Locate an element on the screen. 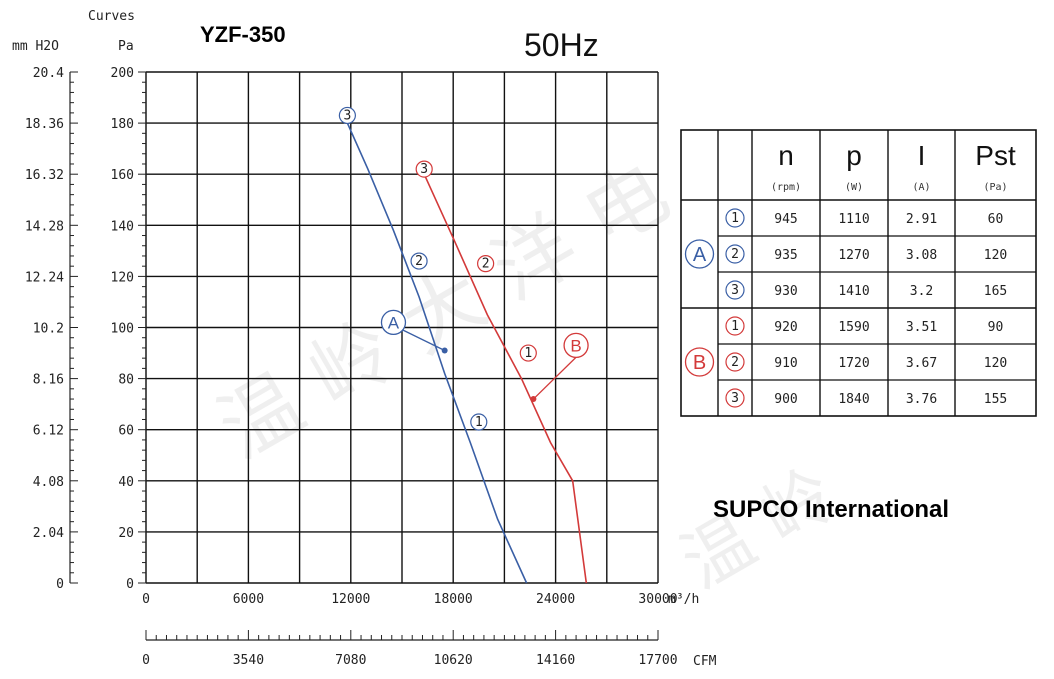 Image resolution: width=1054 pixels, height=679 pixels. table-cell-pst: 90 is located at coordinates (996, 327).